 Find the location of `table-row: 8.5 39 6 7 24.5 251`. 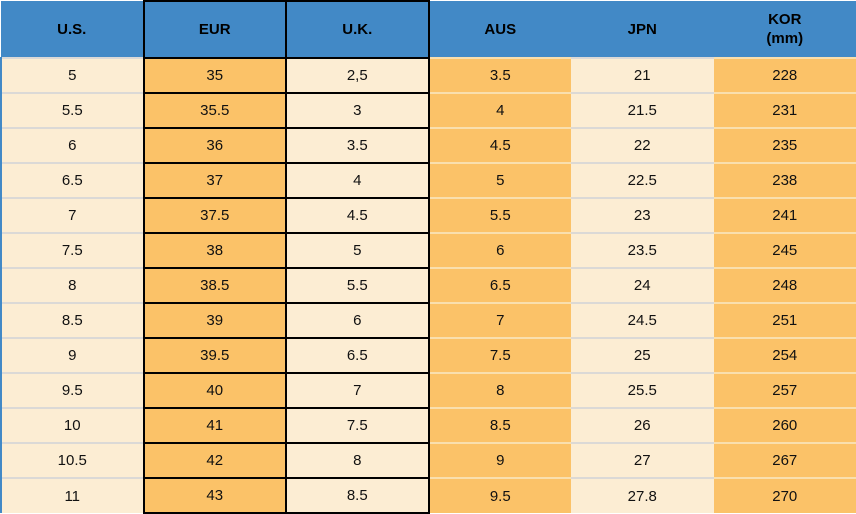

table-row: 8.5 39 6 7 24.5 251 is located at coordinates (428, 320).